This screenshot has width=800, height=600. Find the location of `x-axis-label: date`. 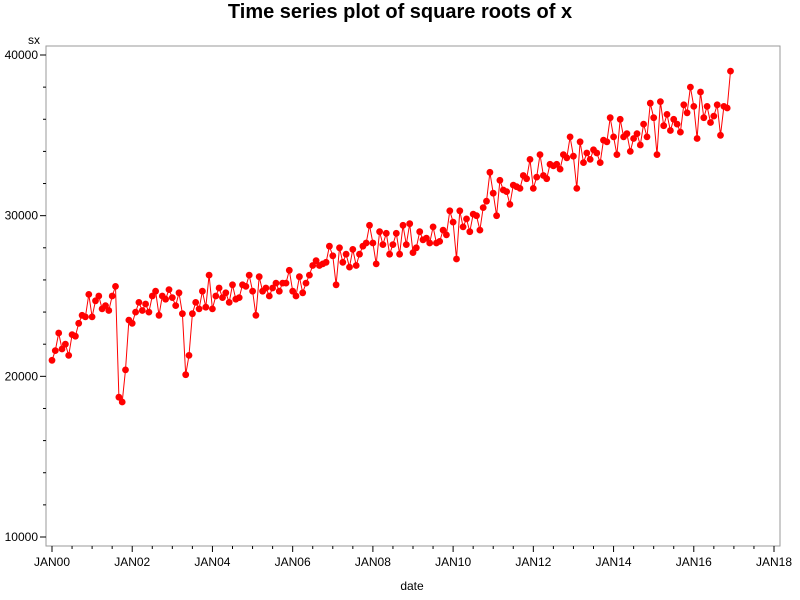

x-axis-label: date is located at coordinates (412, 586).